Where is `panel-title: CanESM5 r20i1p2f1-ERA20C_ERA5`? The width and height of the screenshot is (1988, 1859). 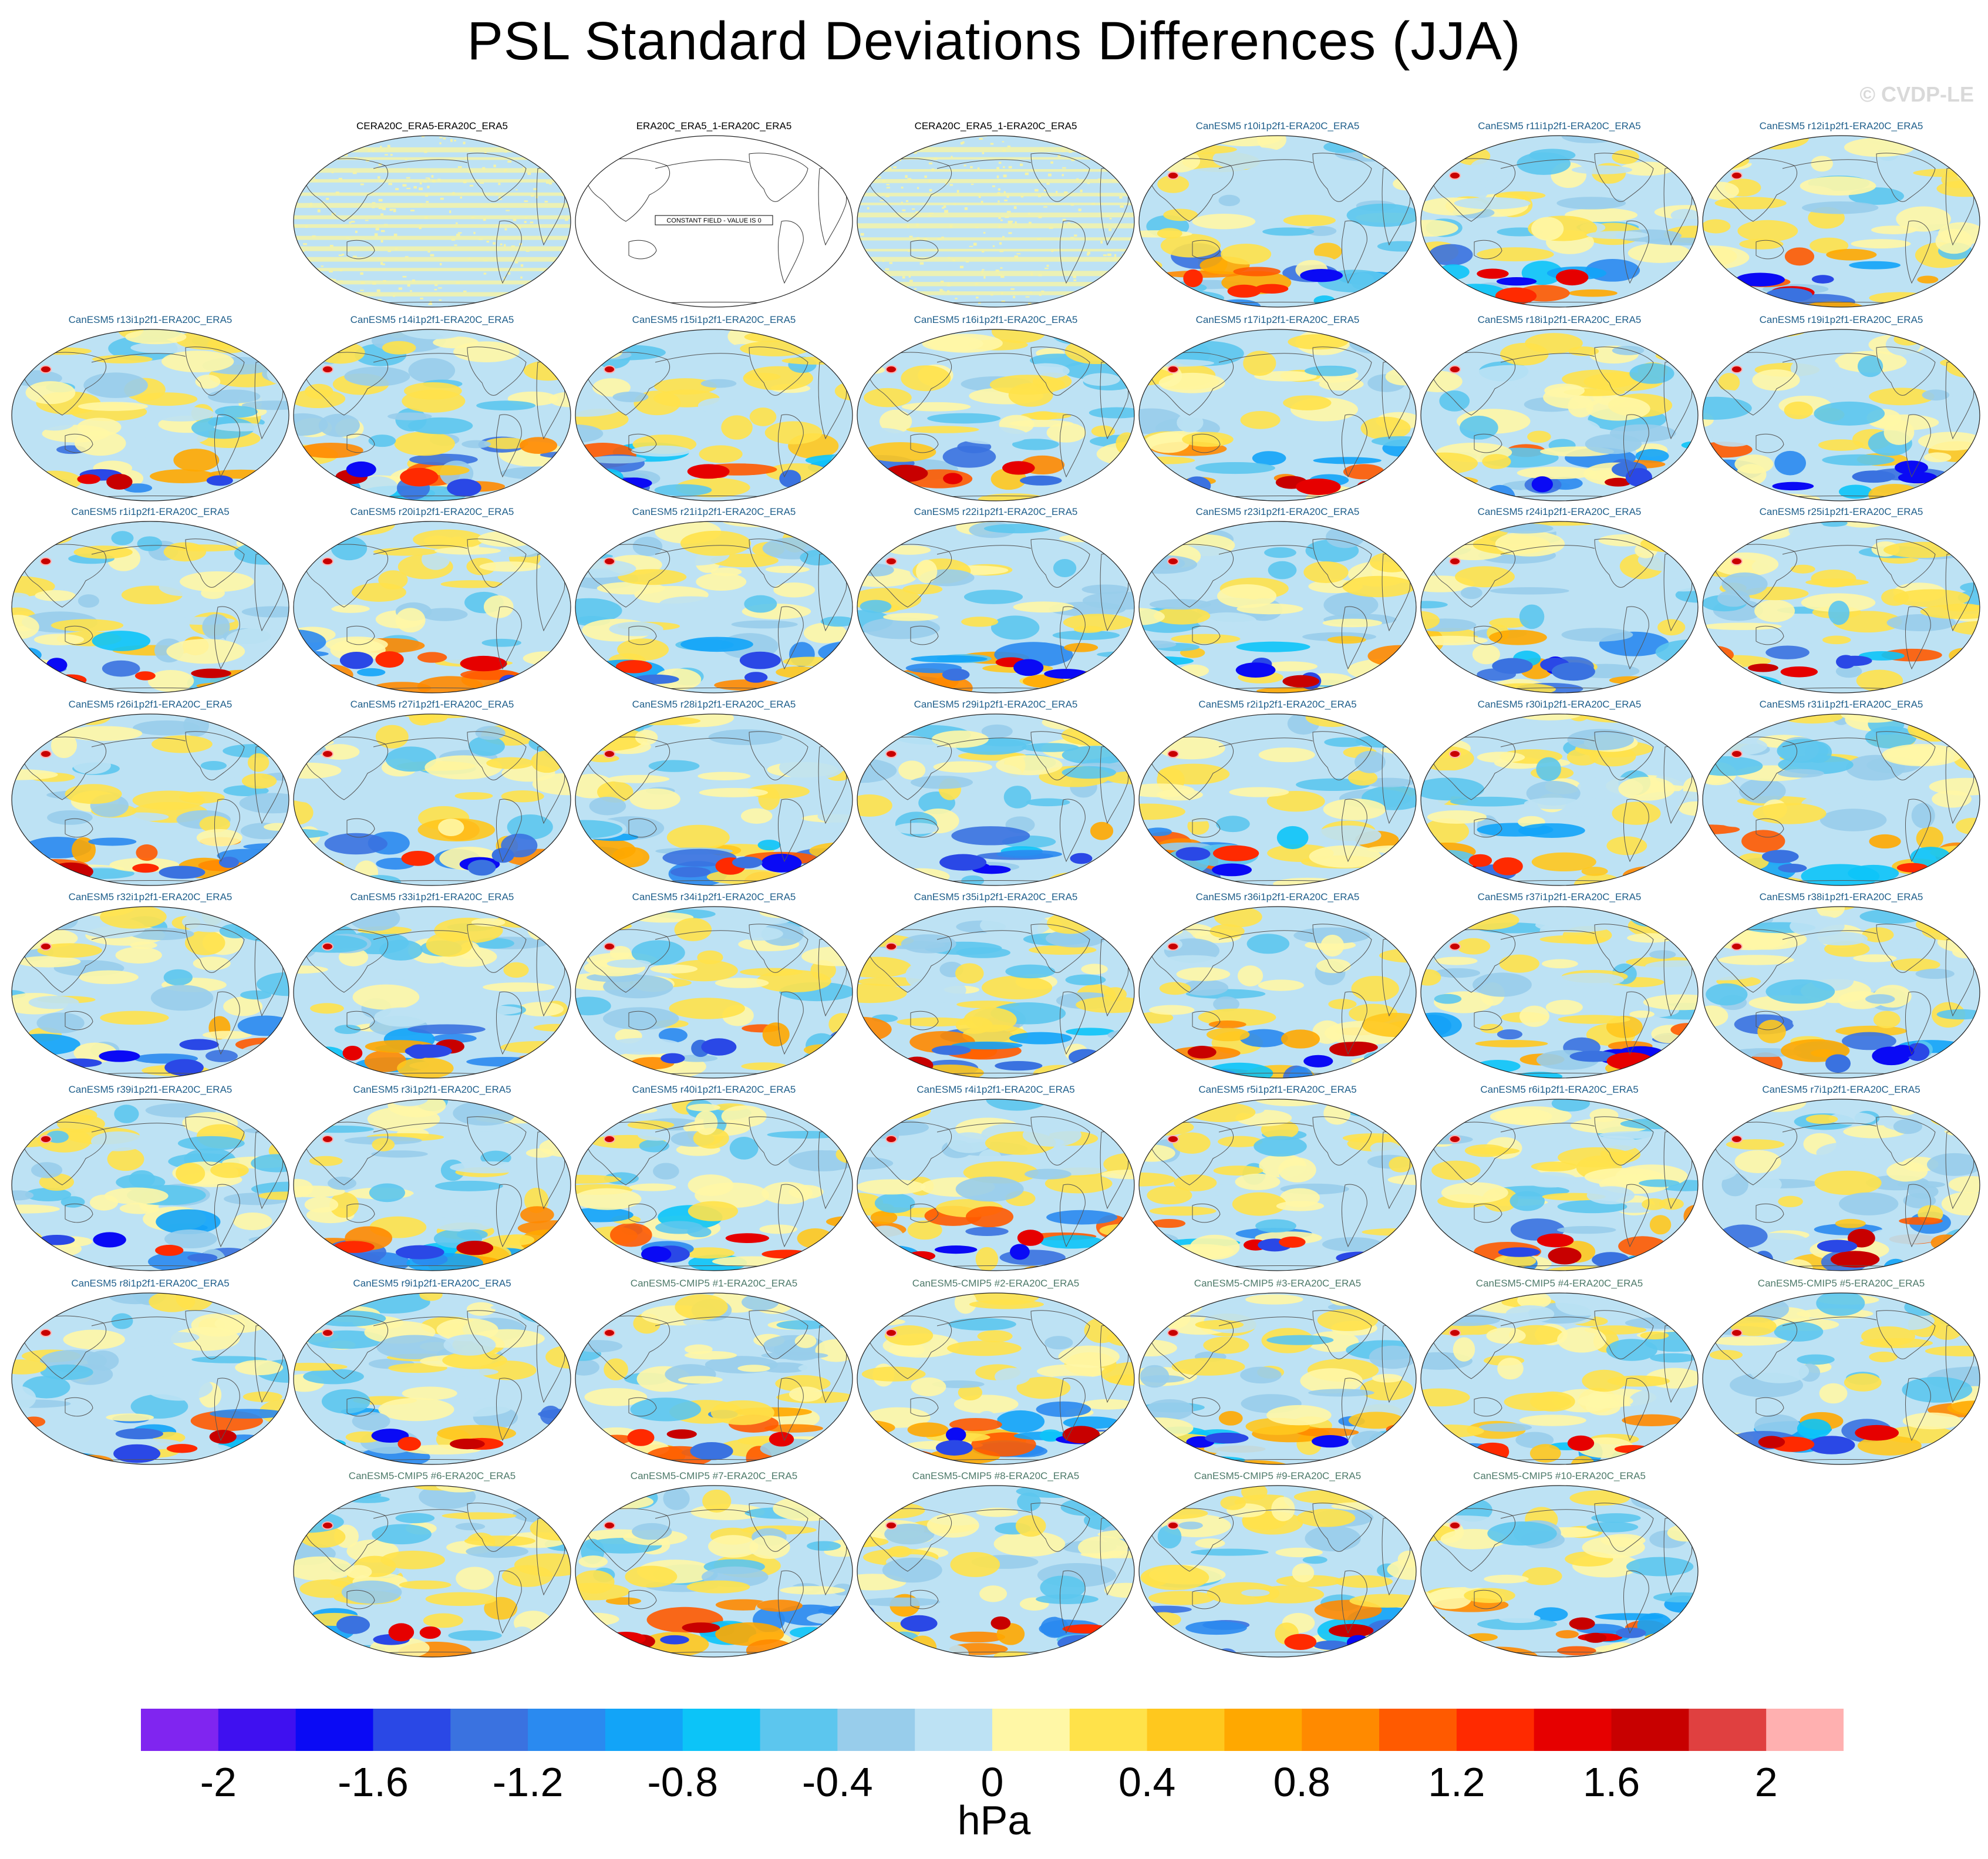
panel-title: CanESM5 r20i1p2f1-ERA20C_ERA5 is located at coordinates (432, 511).